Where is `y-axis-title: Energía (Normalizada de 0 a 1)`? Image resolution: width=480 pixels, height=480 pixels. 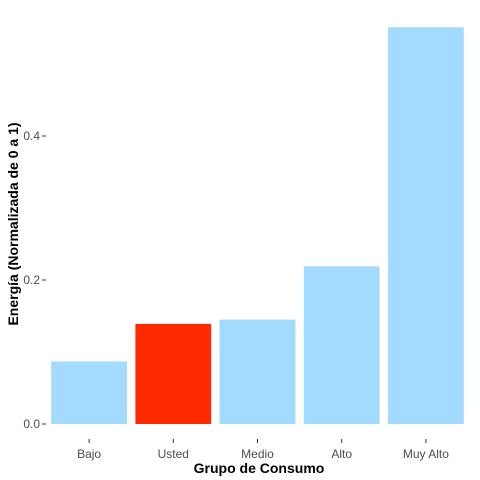
y-axis-title: Energía (Normalizada de 0 a 1) is located at coordinates (13, 223).